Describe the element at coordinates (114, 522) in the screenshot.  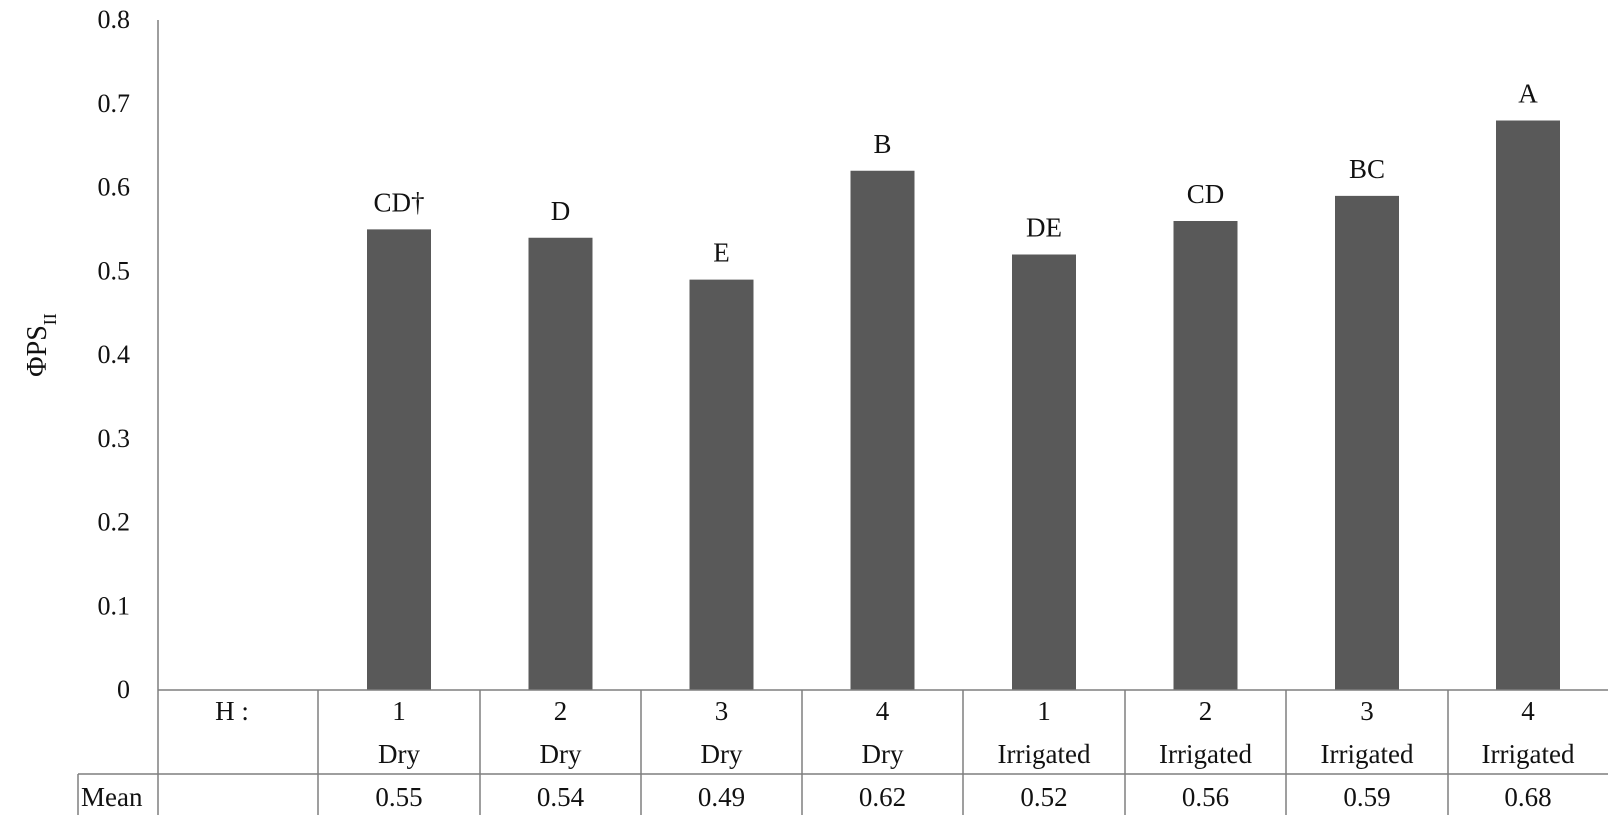
I see `y-tick-label: 0.2` at that location.